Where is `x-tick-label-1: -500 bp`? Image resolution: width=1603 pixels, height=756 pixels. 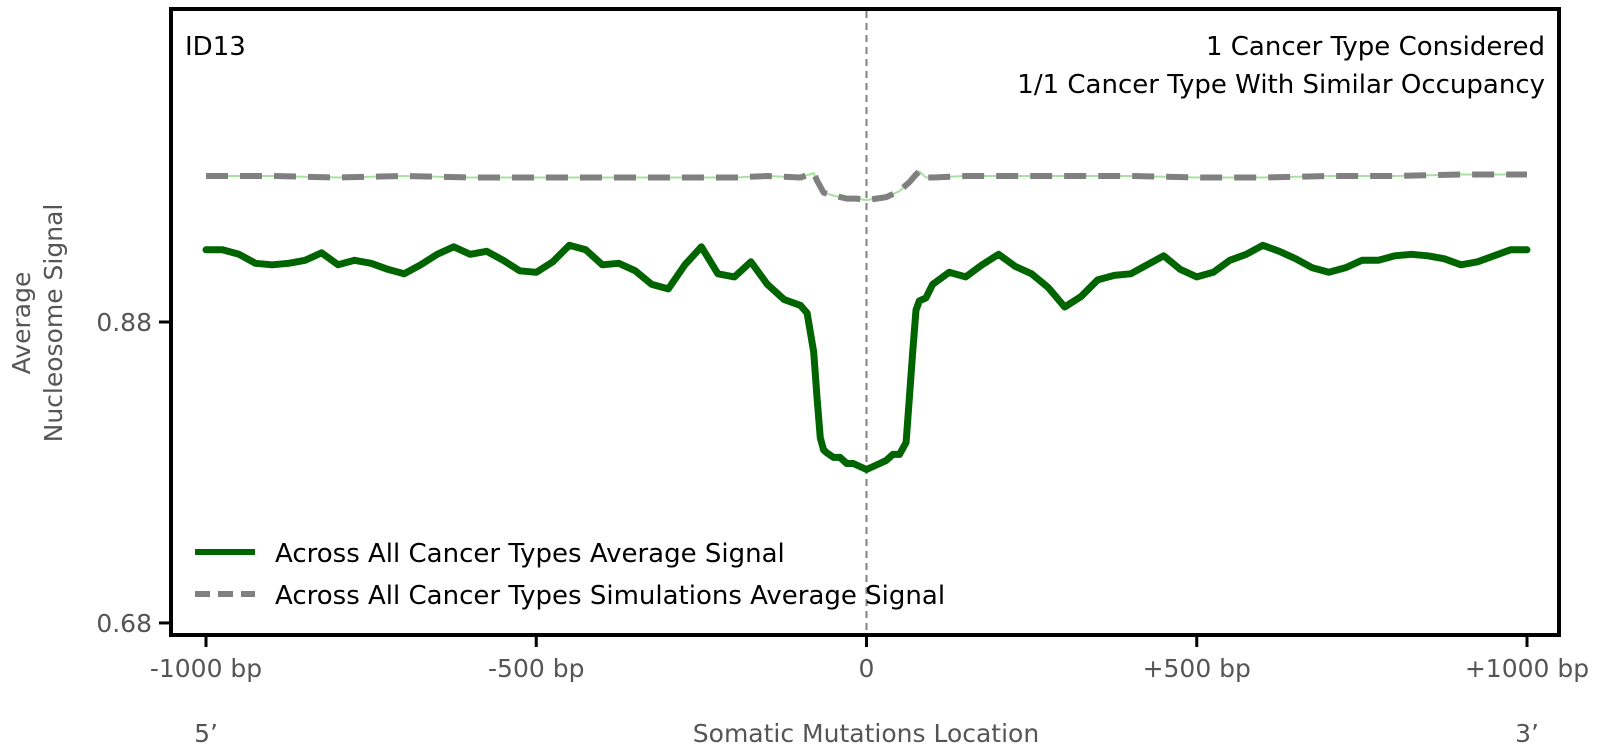
x-tick-label-1: -500 bp is located at coordinates (536, 668).